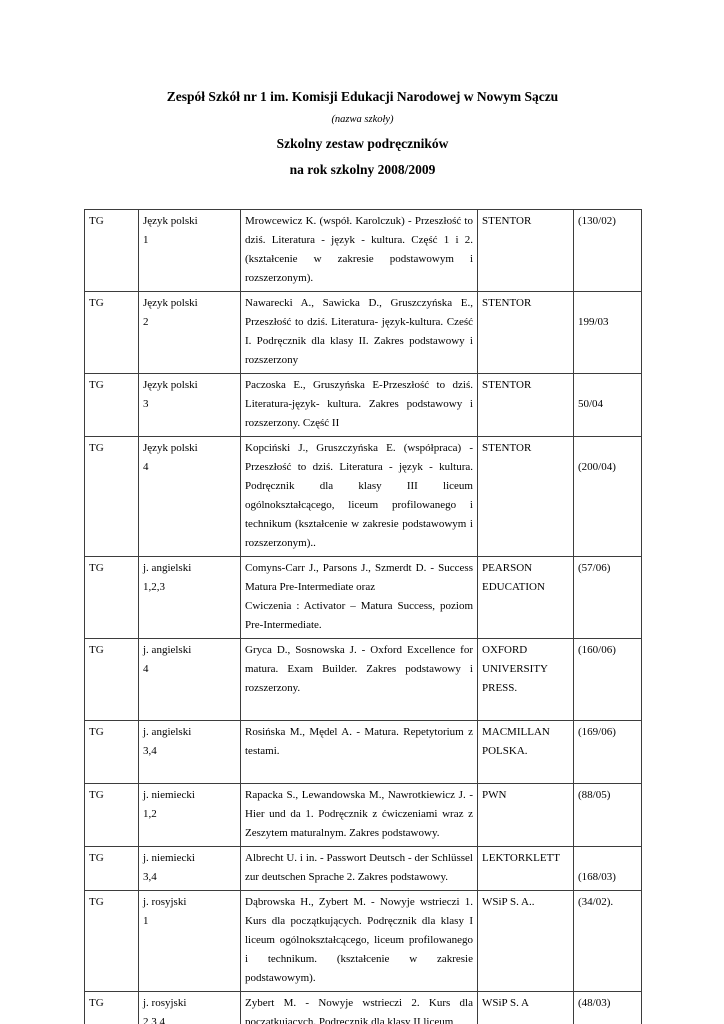 This screenshot has width=724, height=1024. Describe the element at coordinates (525, 815) in the screenshot. I see `row-publisher-cell: PWN` at that location.